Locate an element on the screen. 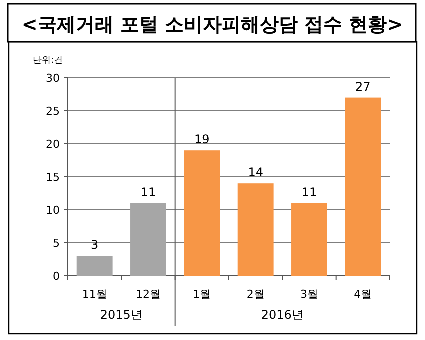 Image resolution: width=425 pixels, height=340 pixels. chart-title: <국제거래 포털 소비자피해상담 접수 현황> is located at coordinates (213, 25).